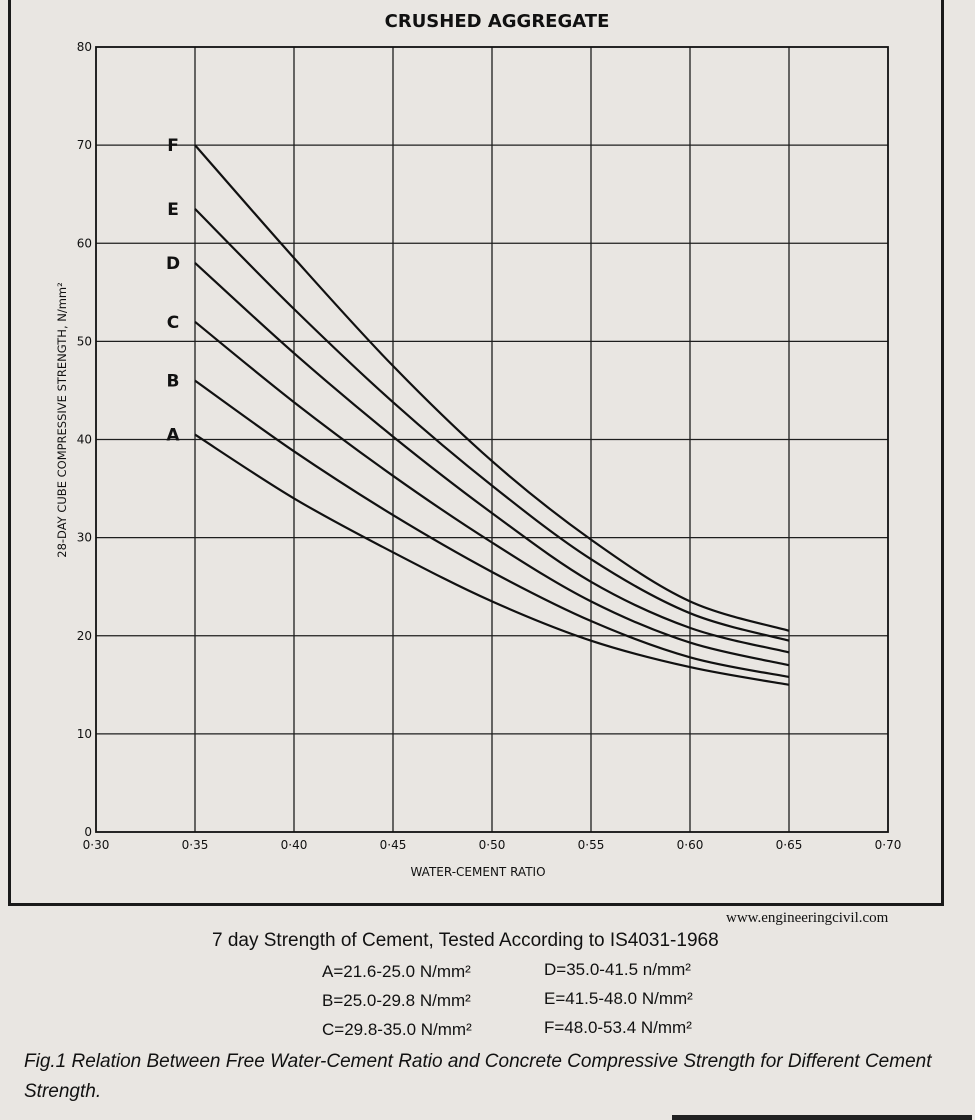 This screenshot has width=975, height=1120. I want to click on series-label-b: B, so click(173, 382).